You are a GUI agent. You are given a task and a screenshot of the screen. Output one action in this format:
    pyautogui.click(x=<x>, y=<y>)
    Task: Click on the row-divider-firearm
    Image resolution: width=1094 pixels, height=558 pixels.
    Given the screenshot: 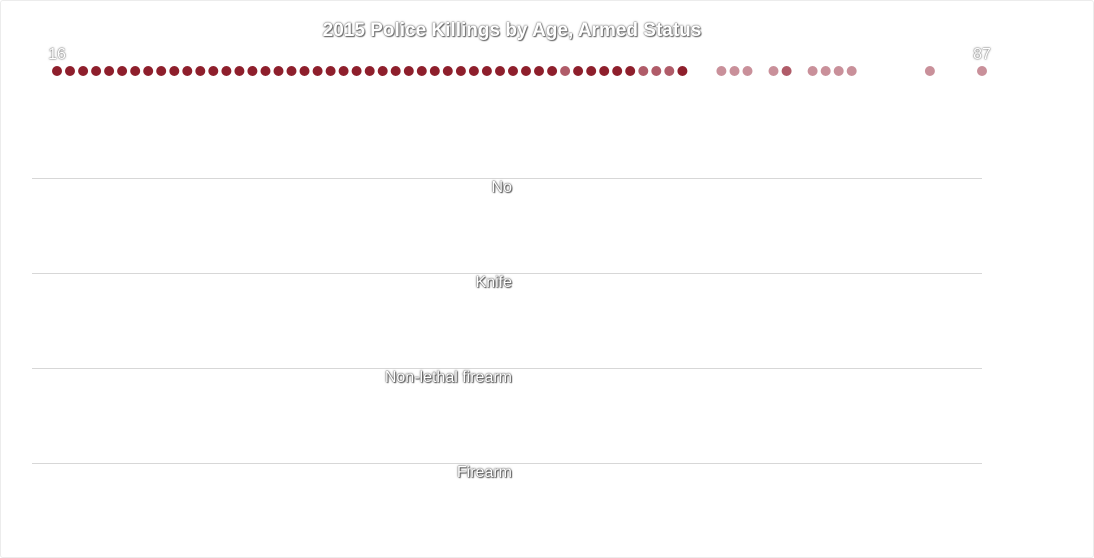 What is the action you would take?
    pyautogui.click(x=507, y=463)
    